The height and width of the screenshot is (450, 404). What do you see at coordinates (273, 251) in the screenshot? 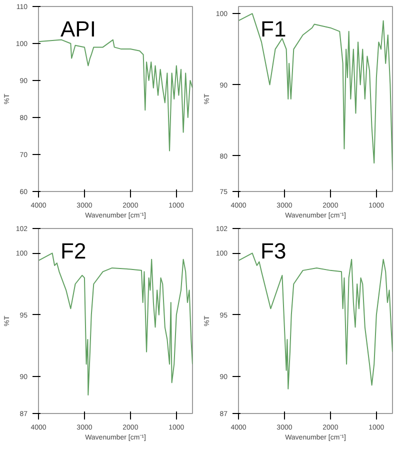
I see `text: F3` at bounding box center [273, 251].